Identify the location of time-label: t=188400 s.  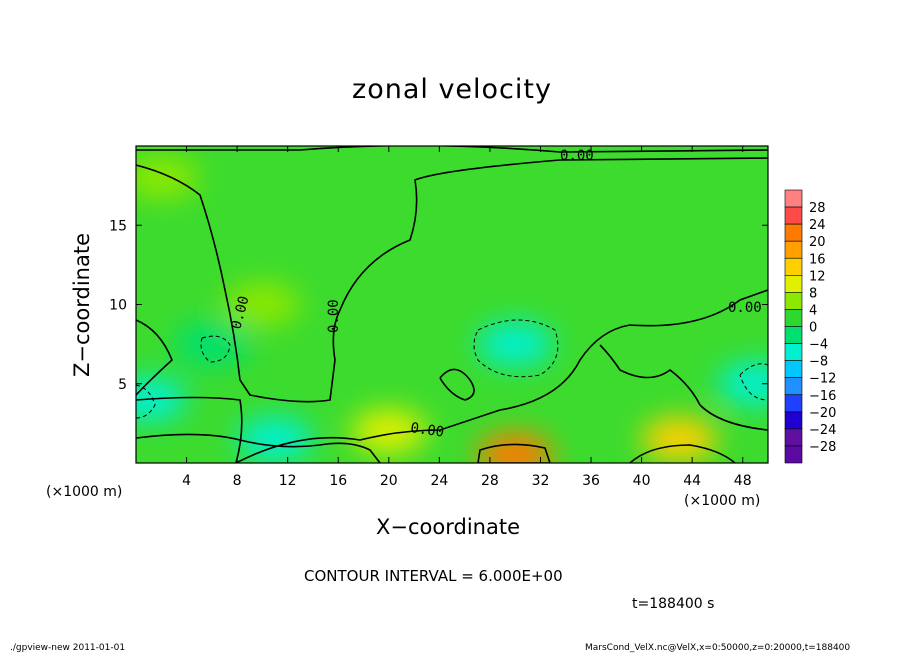
(673, 604).